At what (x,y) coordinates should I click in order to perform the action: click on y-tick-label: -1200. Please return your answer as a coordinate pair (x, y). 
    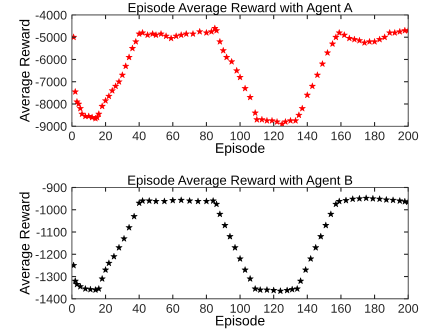
    Looking at the image, I should click on (51, 254).